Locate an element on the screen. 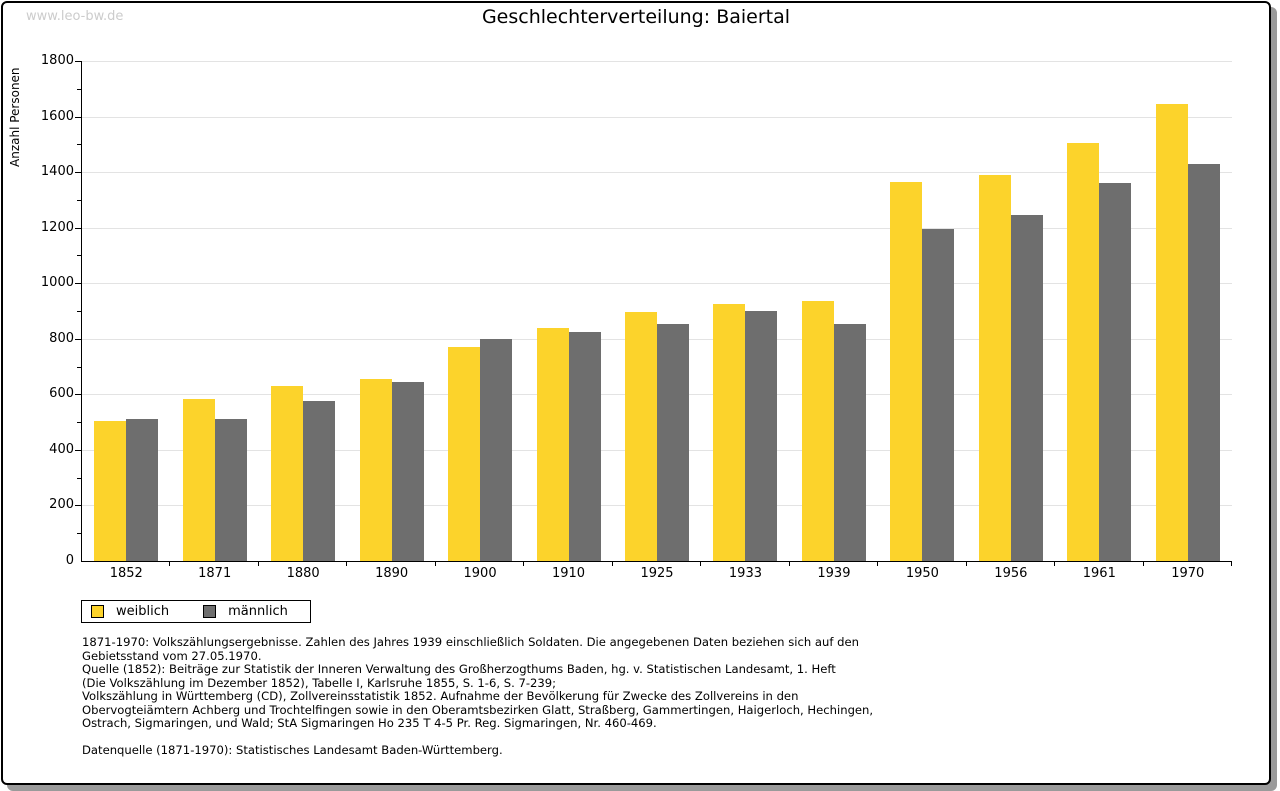  y-tick-label-1200: 1200 is located at coordinates (57, 227).